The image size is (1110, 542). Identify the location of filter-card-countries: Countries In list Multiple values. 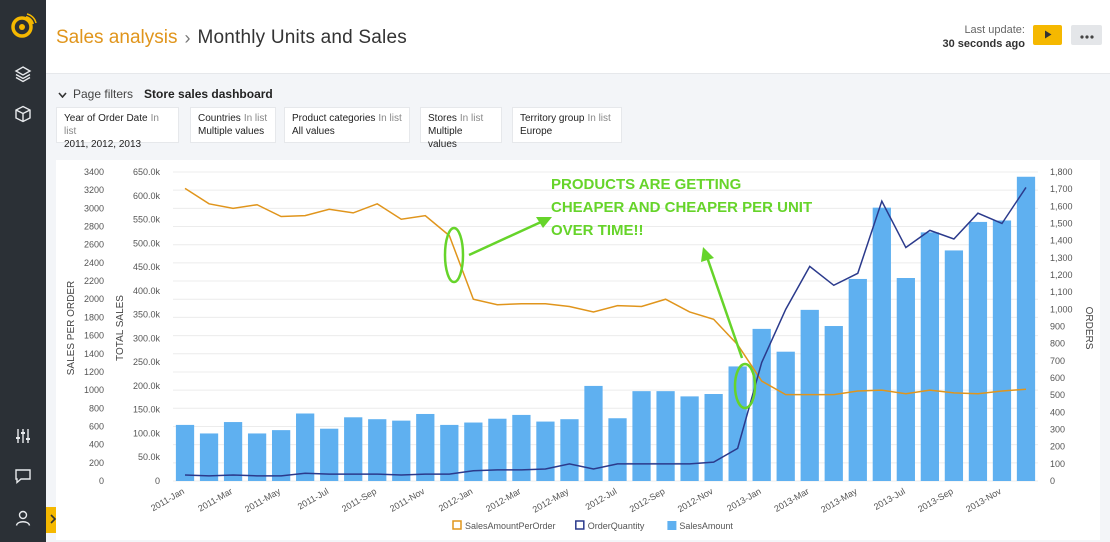
(233, 125).